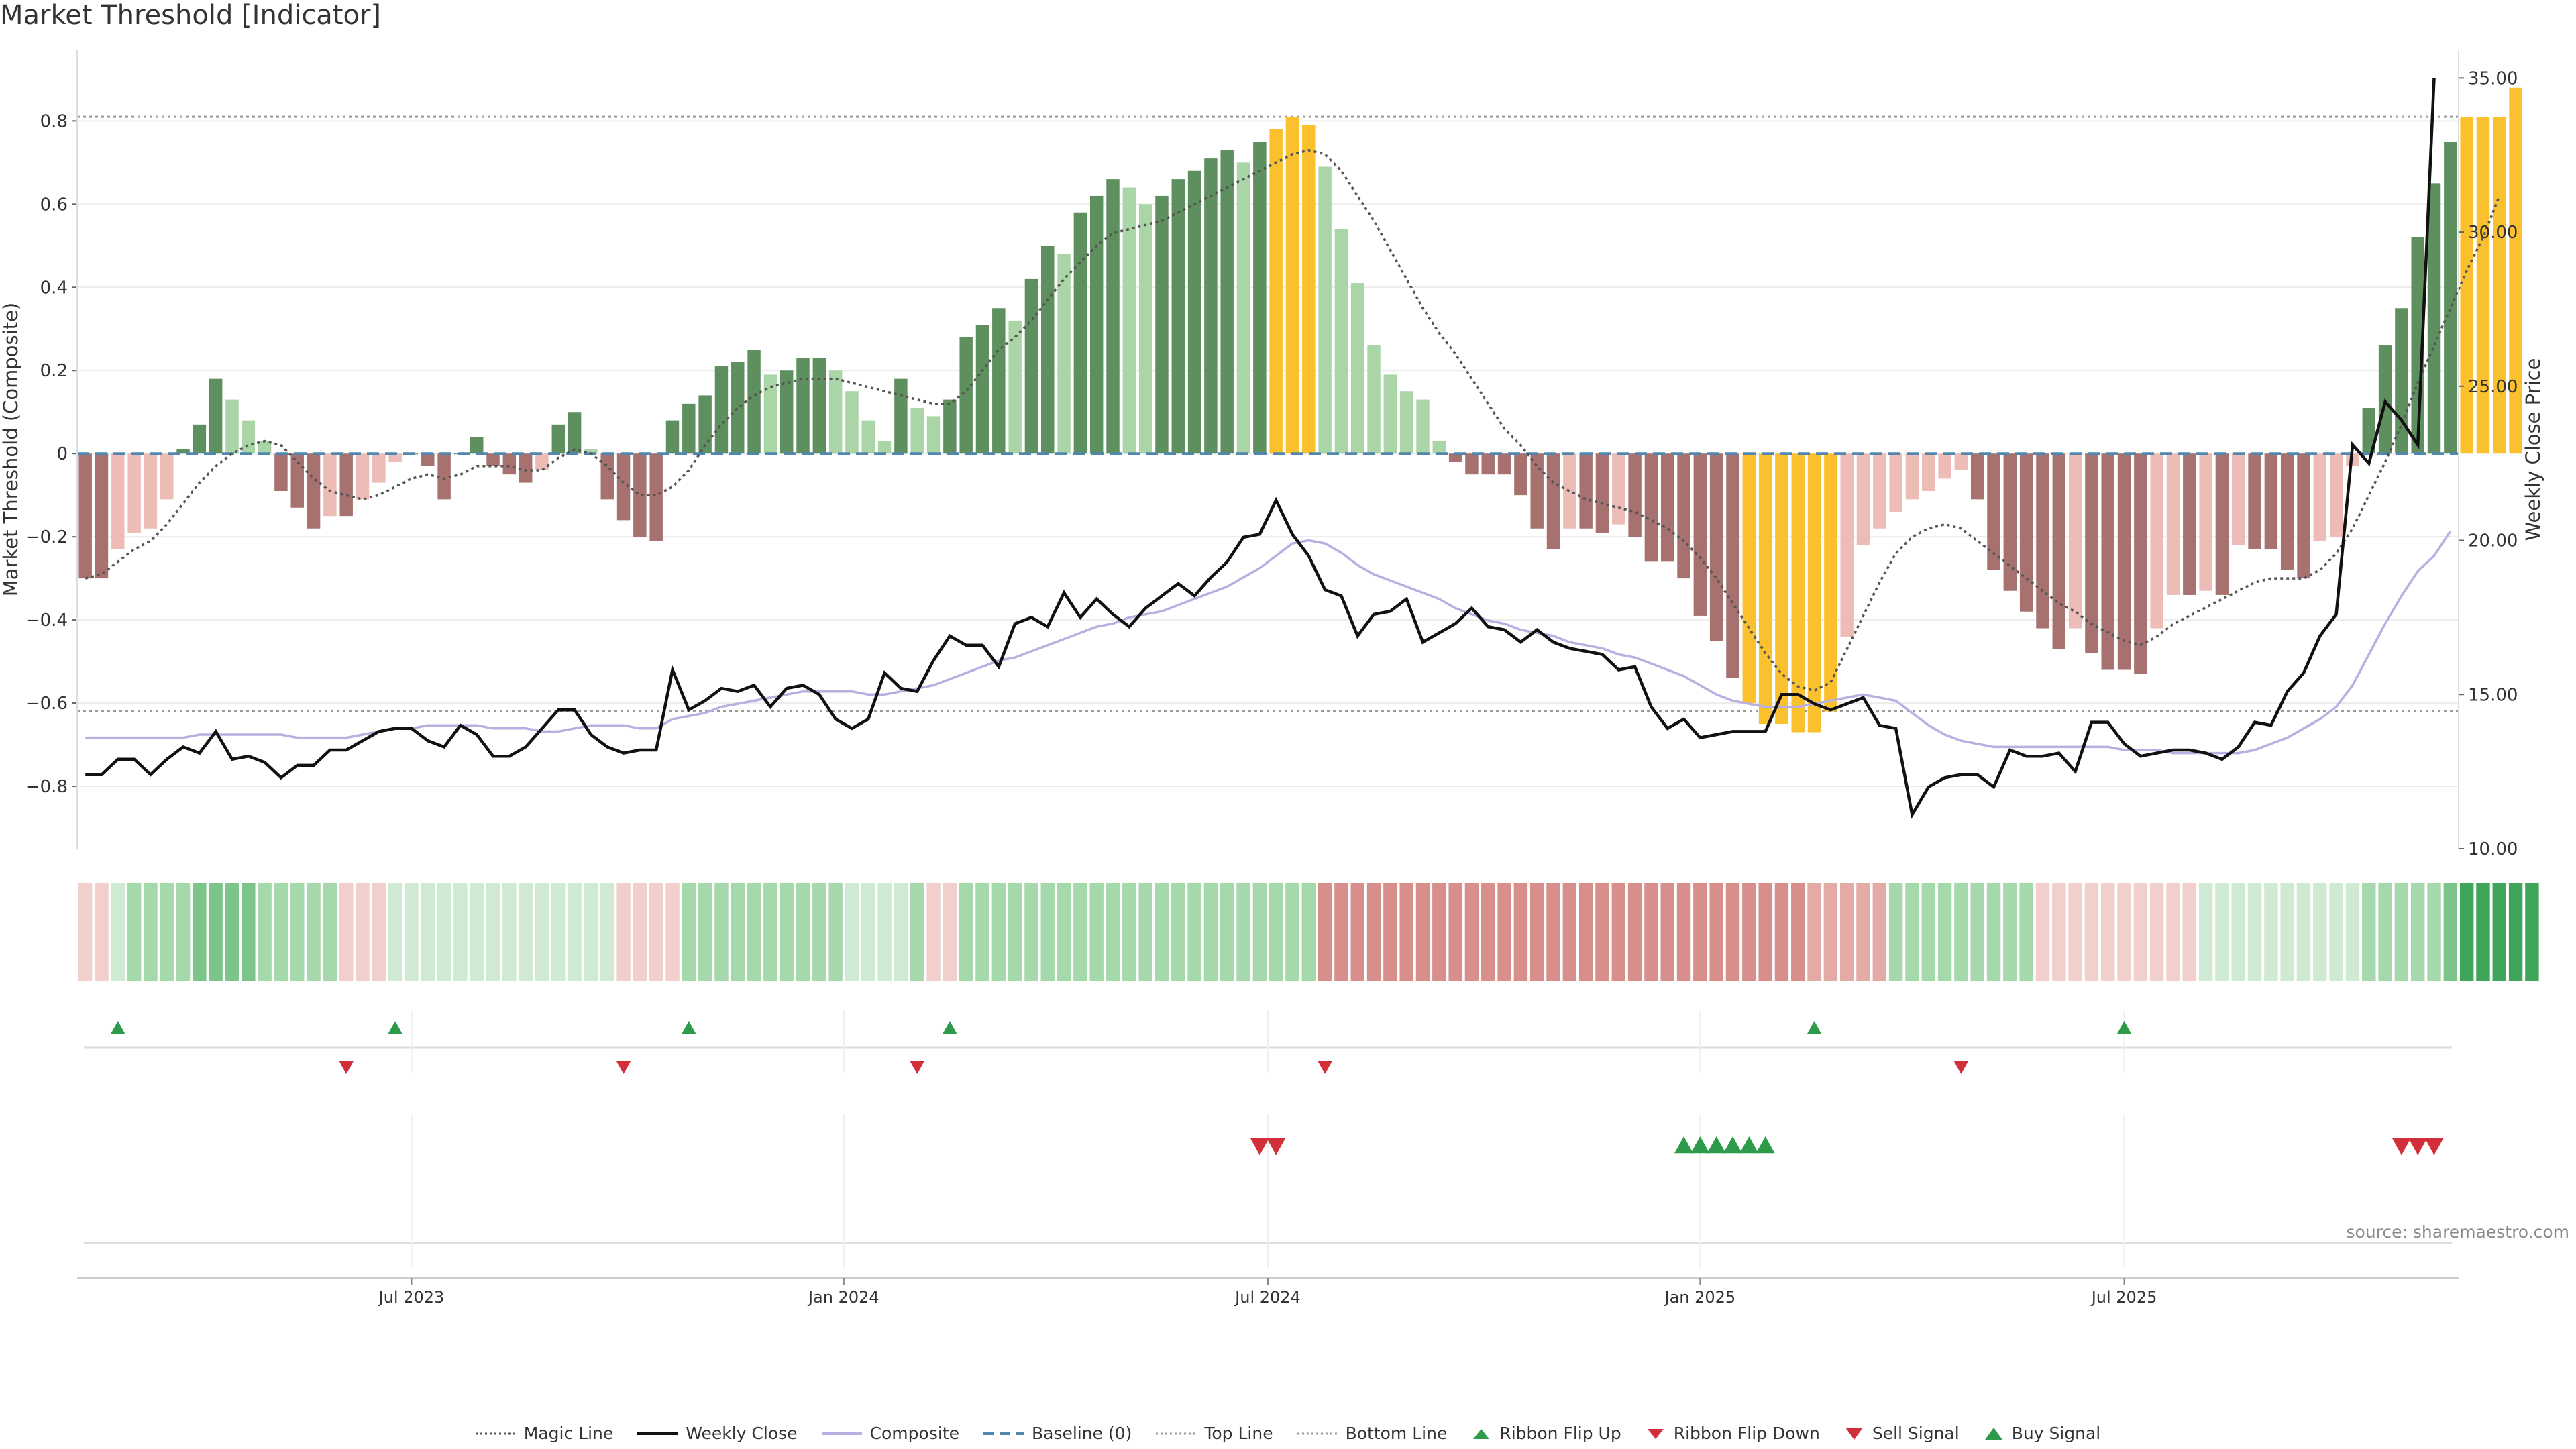 This screenshot has width=2576, height=1449. Describe the element at coordinates (54, 371) in the screenshot. I see `y-tick-label: 0.2` at that location.